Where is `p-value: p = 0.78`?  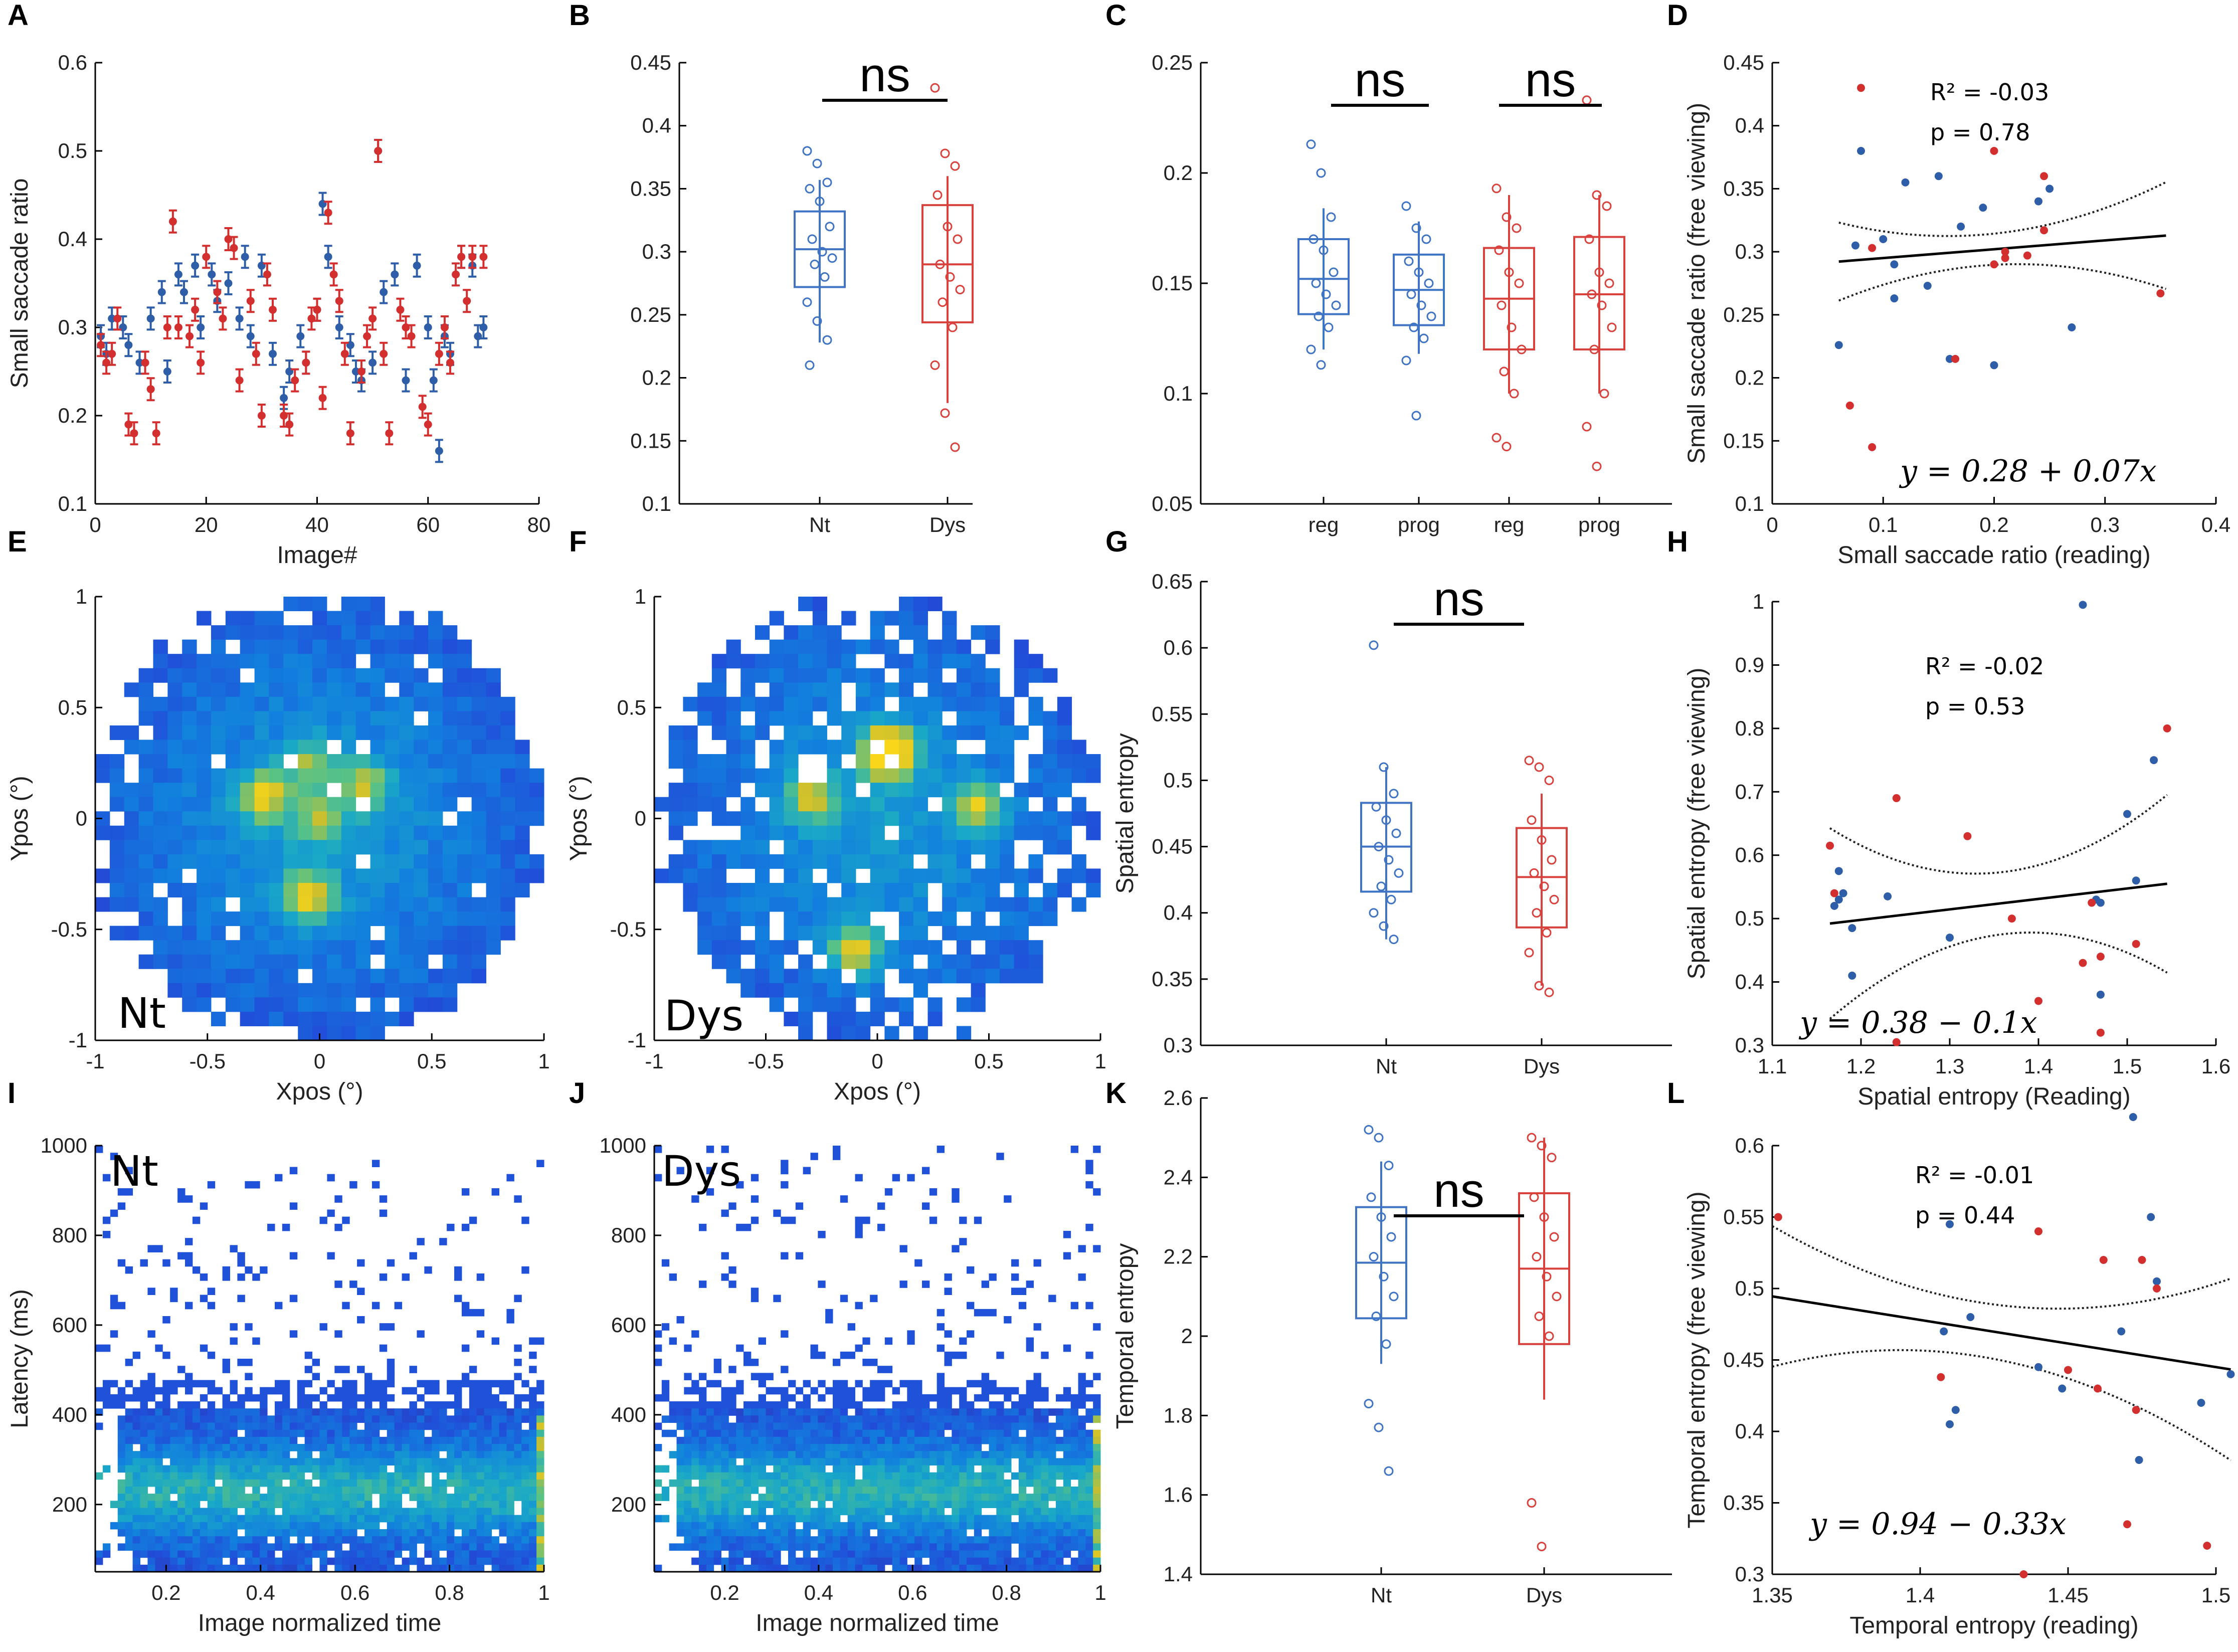 p-value: p = 0.78 is located at coordinates (1980, 132).